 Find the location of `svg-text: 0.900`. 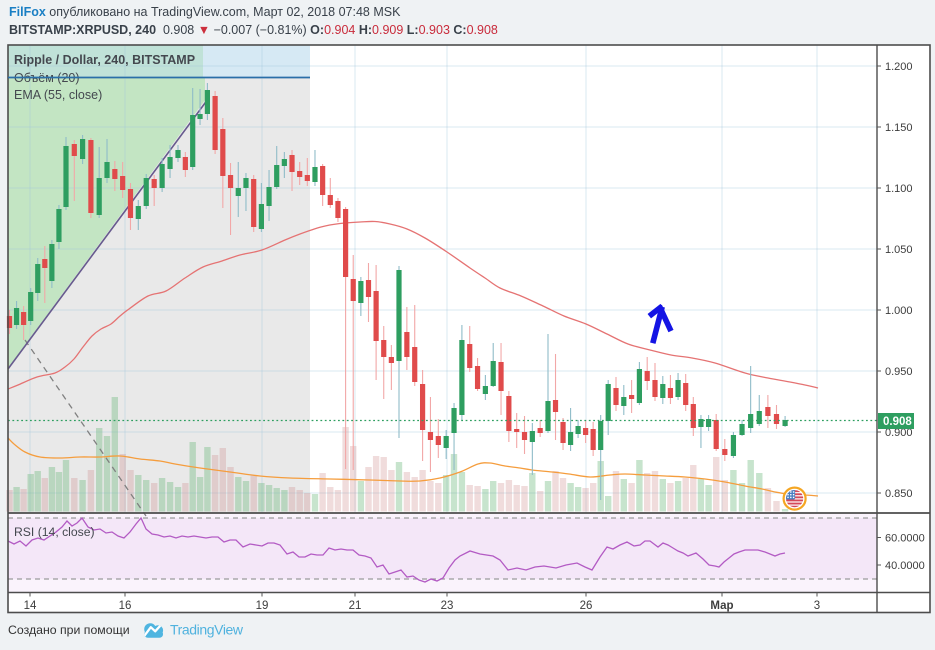

svg-text: 0.900 is located at coordinates (899, 433).